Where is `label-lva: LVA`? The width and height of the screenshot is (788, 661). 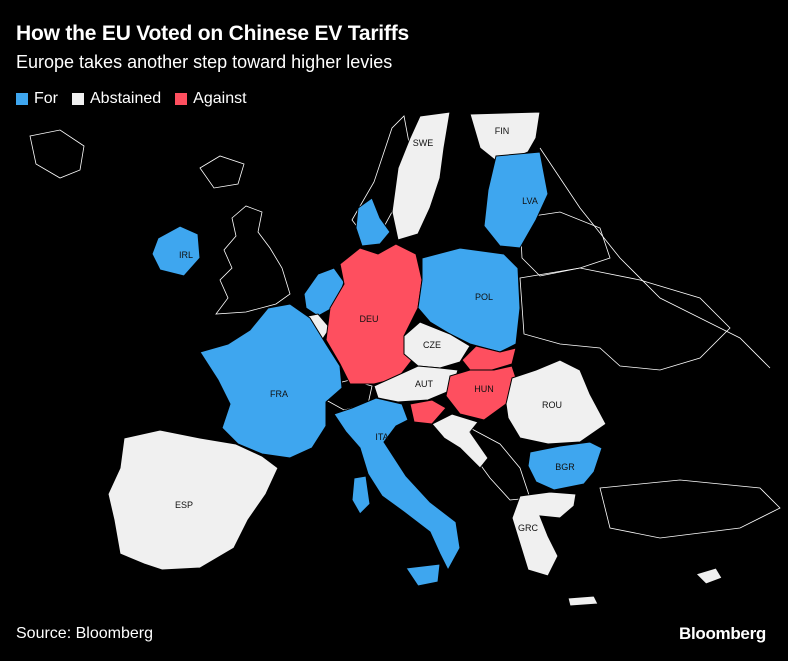
label-lva: LVA is located at coordinates (530, 201).